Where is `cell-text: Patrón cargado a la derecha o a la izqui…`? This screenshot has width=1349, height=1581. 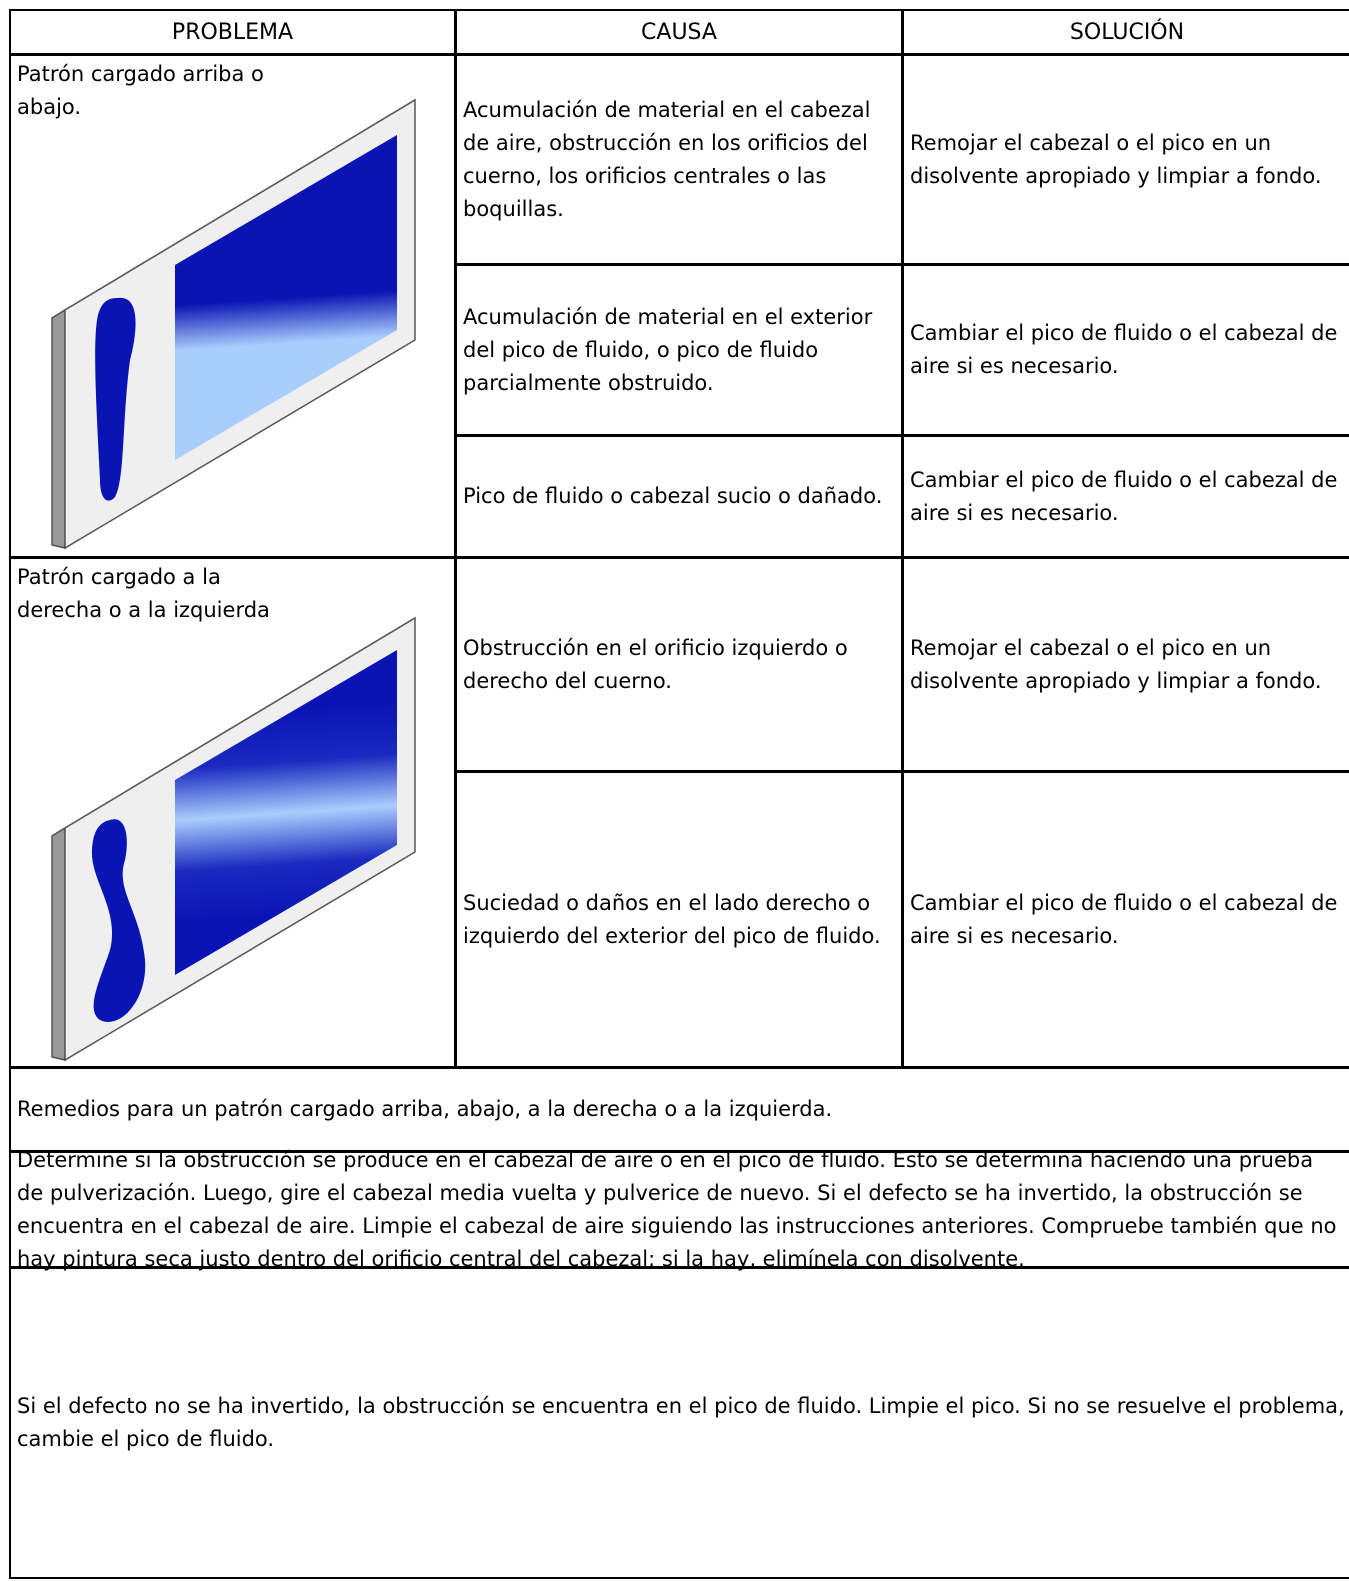
cell-text: Patrón cargado a la derecha o a la izqui… is located at coordinates (143, 593).